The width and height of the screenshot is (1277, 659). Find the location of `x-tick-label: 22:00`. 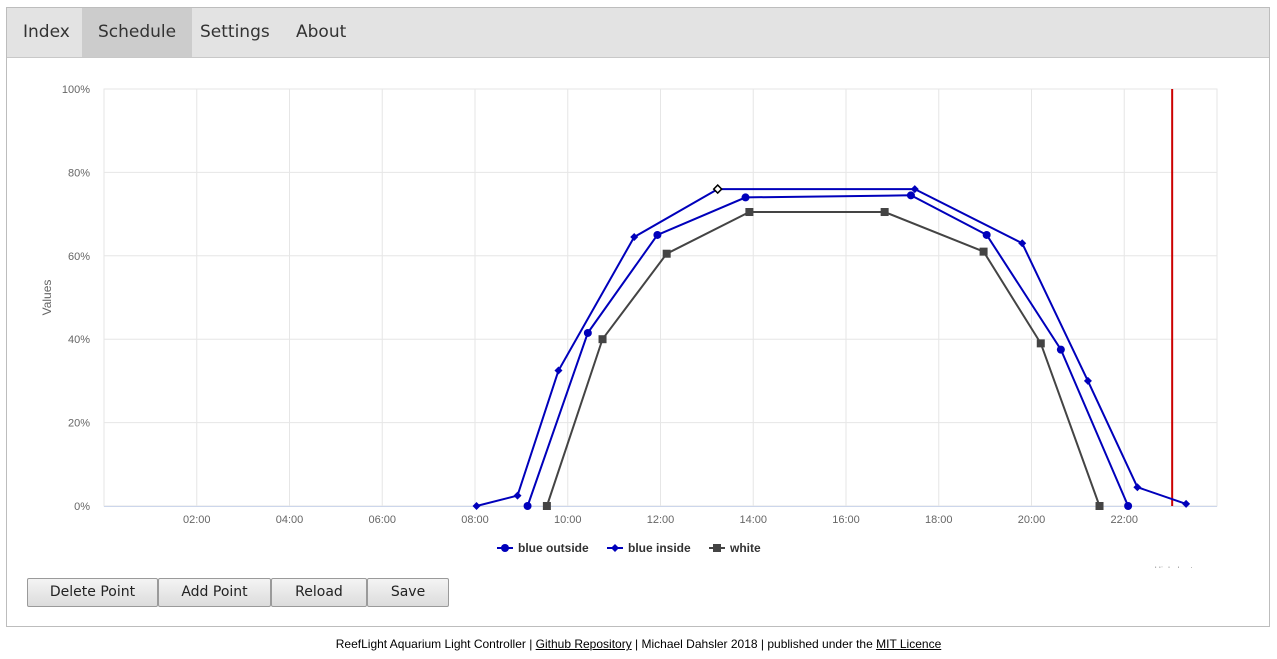

x-tick-label: 22:00 is located at coordinates (1124, 520).